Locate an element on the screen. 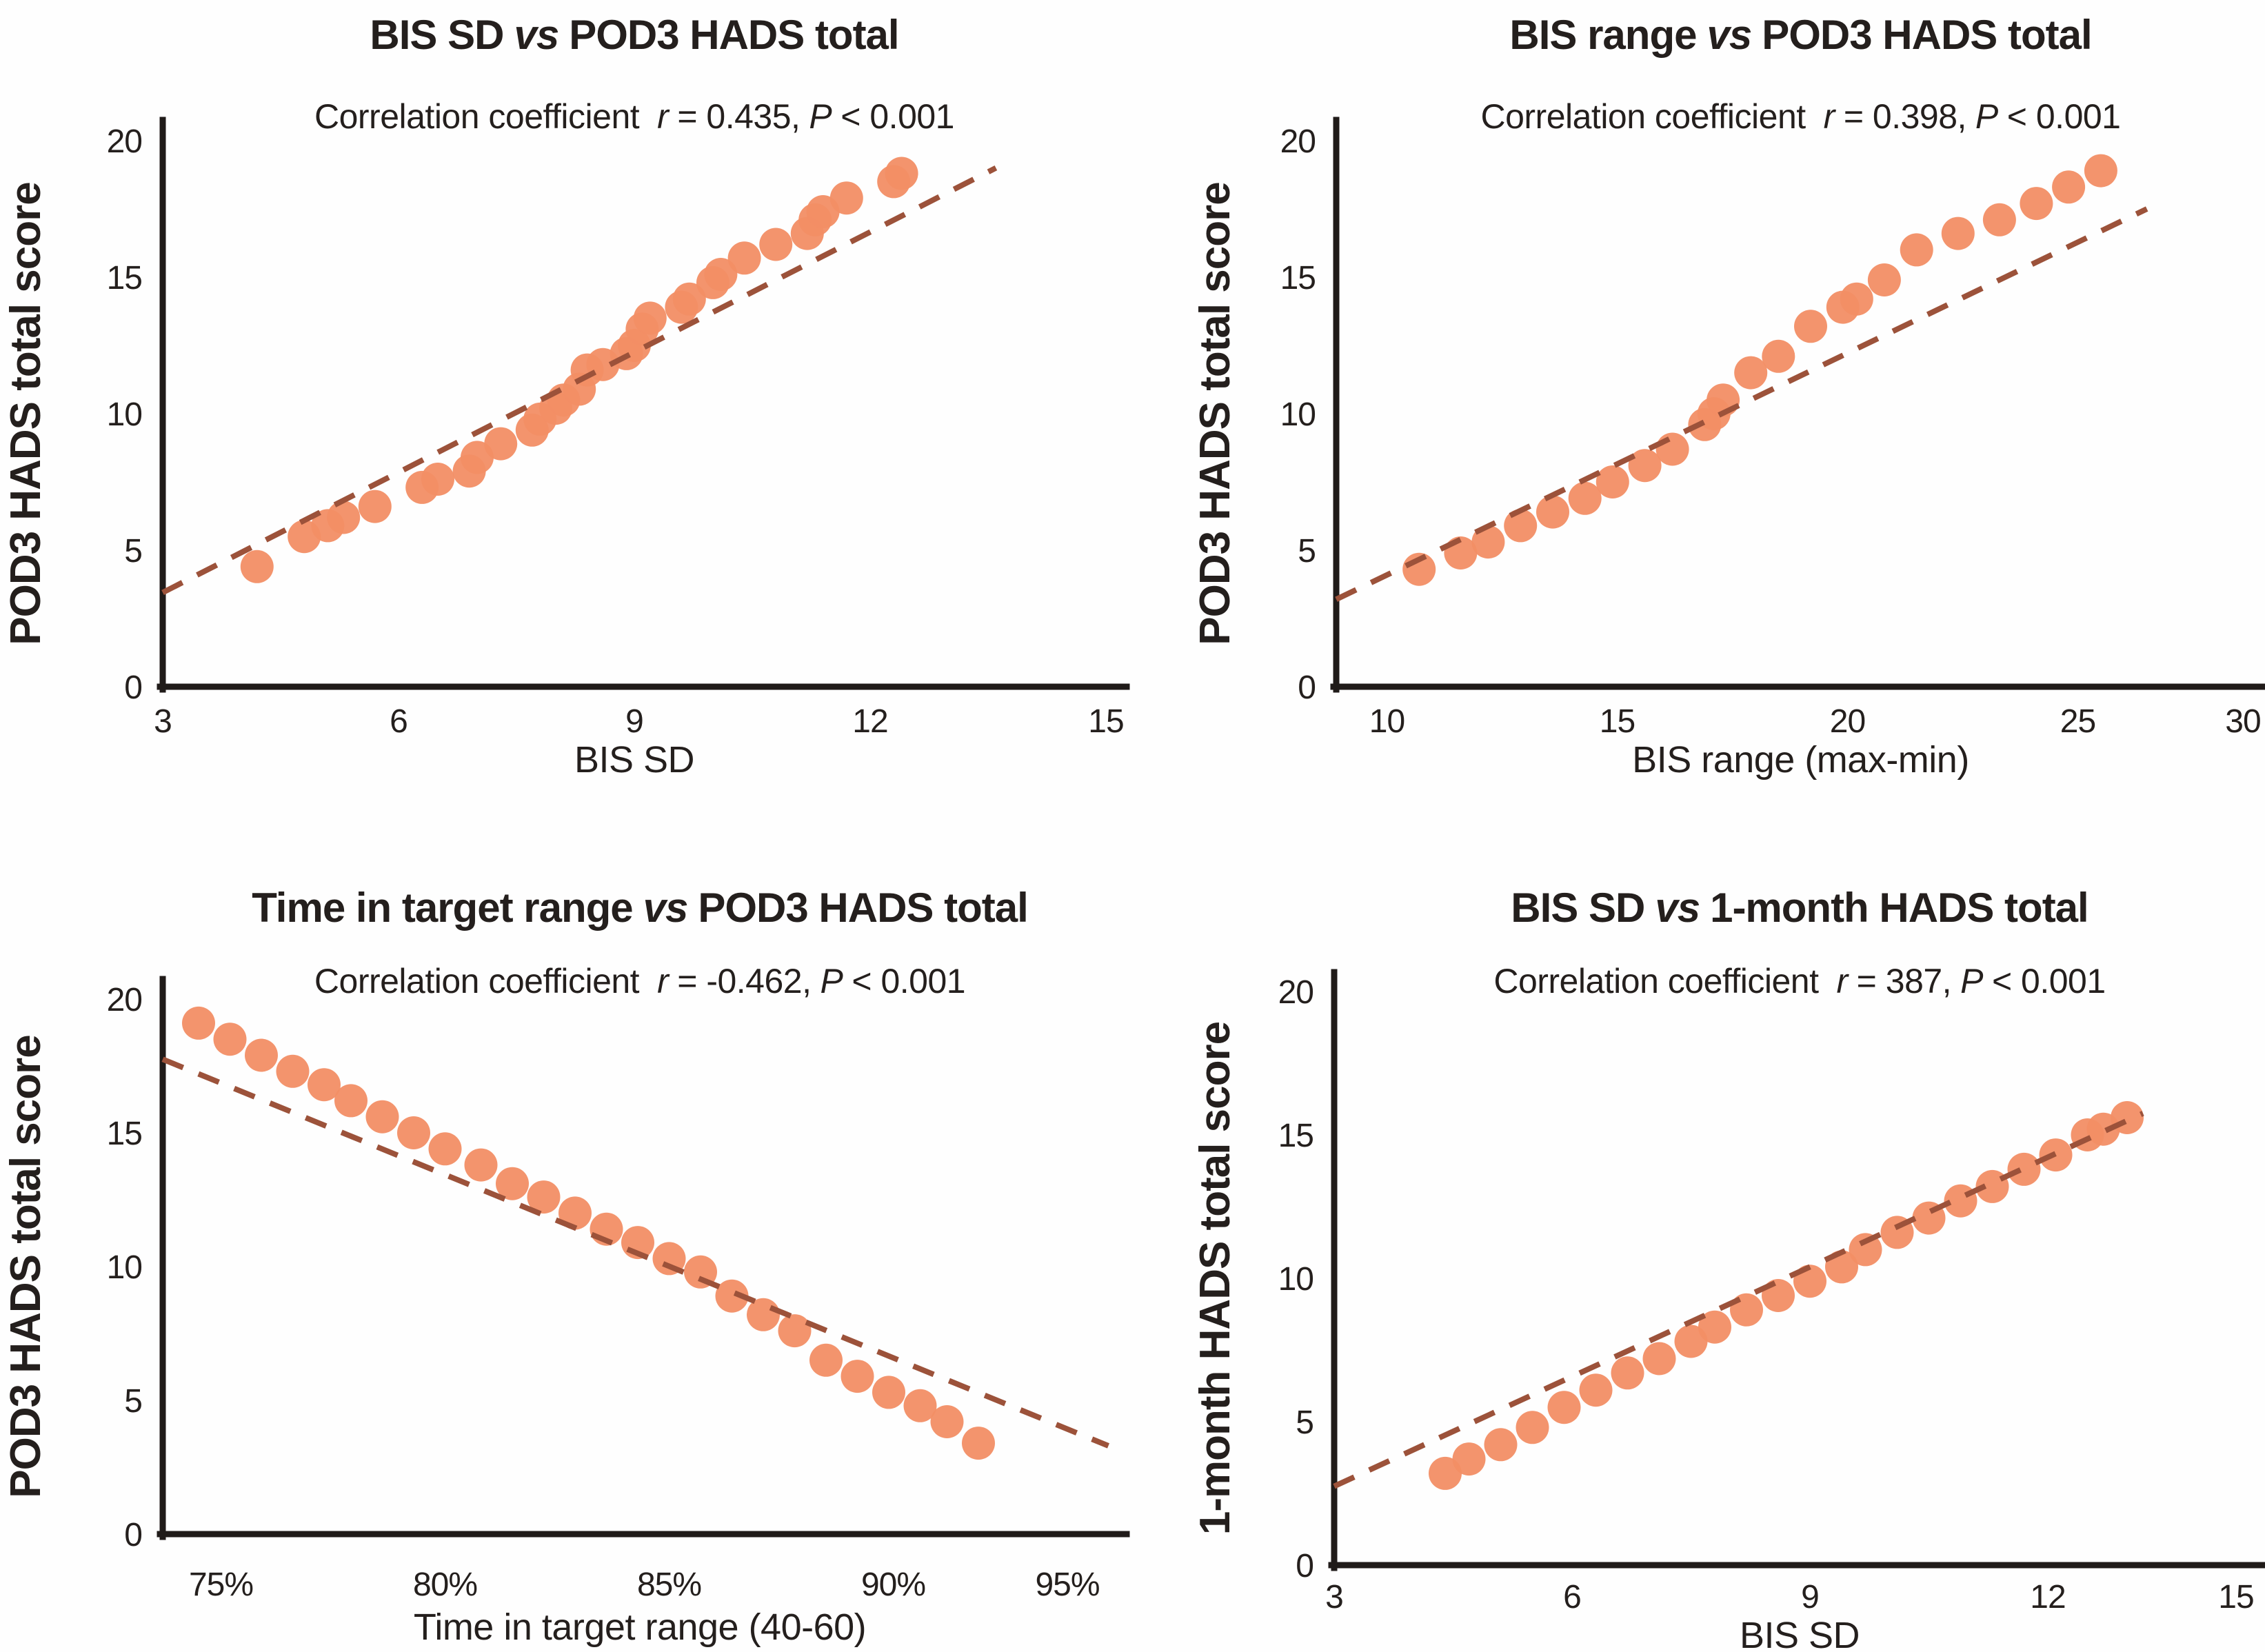 This screenshot has width=2265, height=1652. chart-title: BIS range vs POD3 HADS total is located at coordinates (1800, 35).